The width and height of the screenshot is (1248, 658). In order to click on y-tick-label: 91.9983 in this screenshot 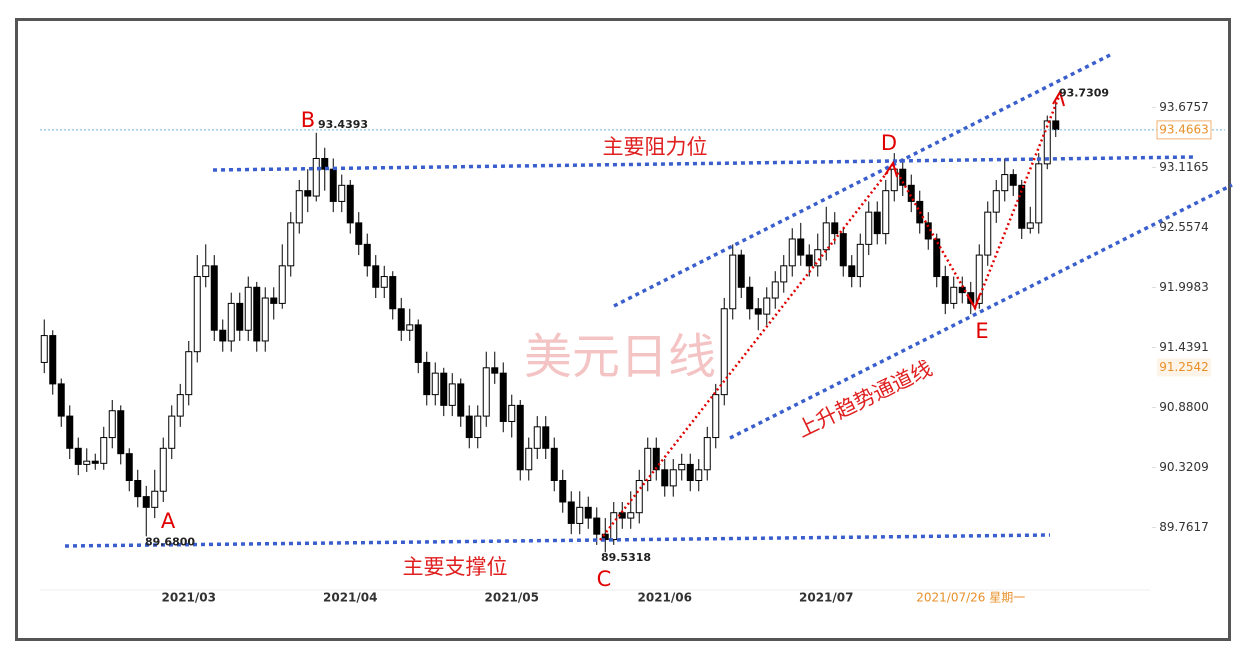, I will do `click(1184, 287)`.